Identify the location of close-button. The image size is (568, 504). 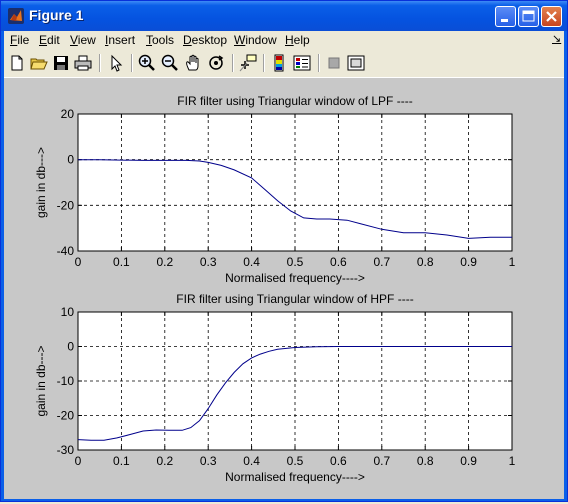
(551, 16).